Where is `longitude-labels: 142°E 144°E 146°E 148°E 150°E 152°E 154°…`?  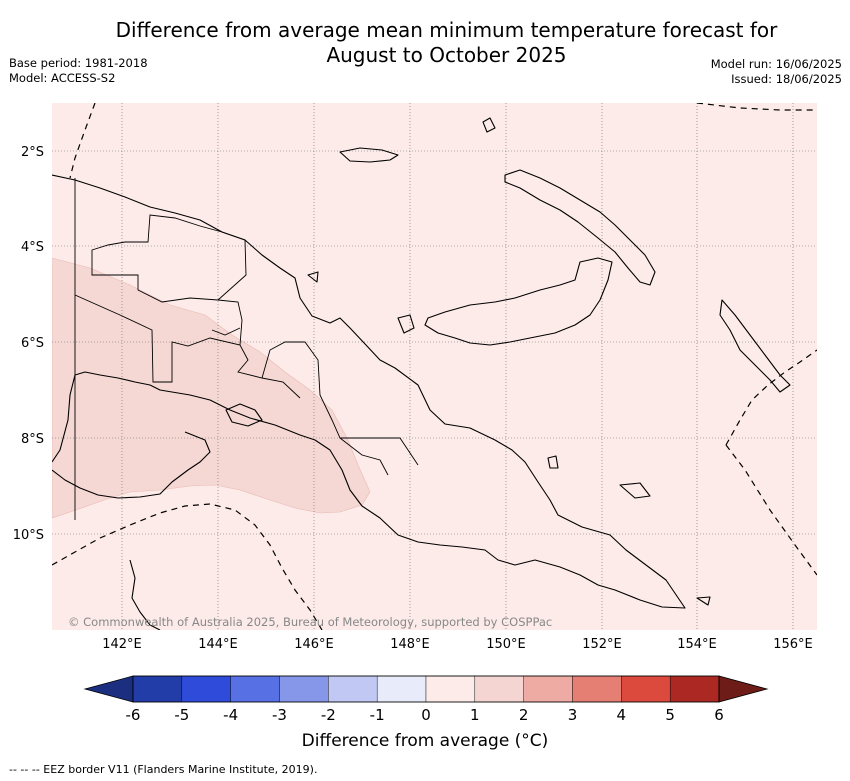
longitude-labels: 142°E 144°E 146°E 148°E 150°E 152°E 154°… is located at coordinates (457, 644).